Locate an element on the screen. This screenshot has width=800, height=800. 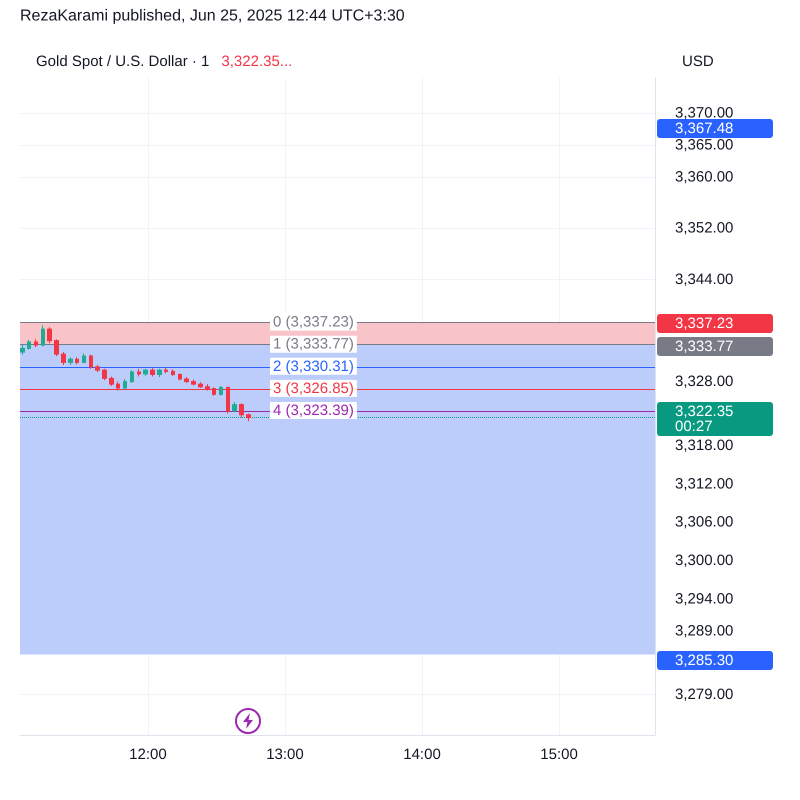
x-tick-label: 12:00 is located at coordinates (148, 754).